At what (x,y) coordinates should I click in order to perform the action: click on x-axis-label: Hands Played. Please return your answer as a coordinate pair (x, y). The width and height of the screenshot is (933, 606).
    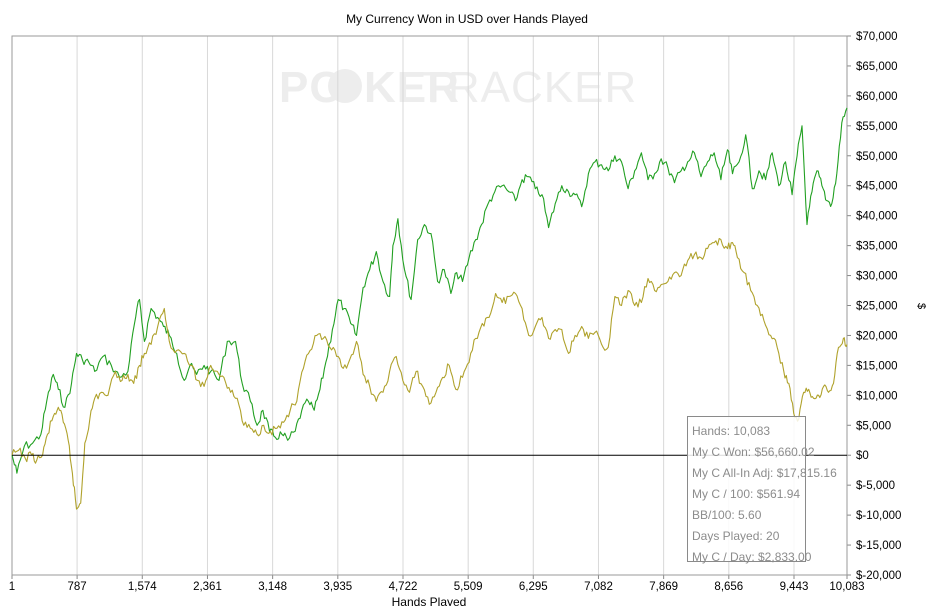
    Looking at the image, I should click on (429, 600).